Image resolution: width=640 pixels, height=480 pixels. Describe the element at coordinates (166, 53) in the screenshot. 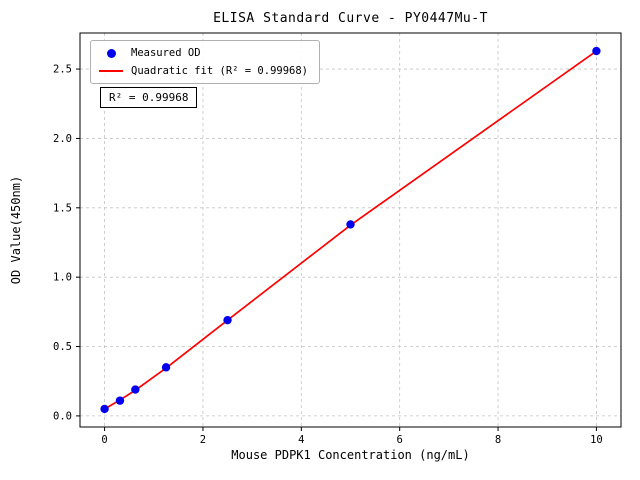

I see `legend-label-measured-od: Measured OD` at that location.